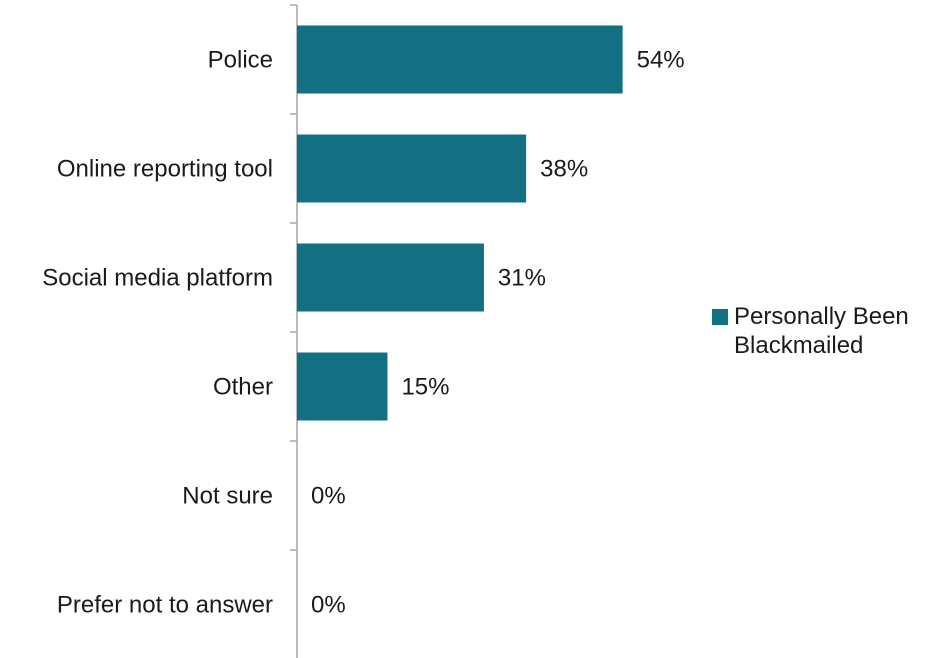  Describe the element at coordinates (240, 60) in the screenshot. I see `category-label: Police` at that location.